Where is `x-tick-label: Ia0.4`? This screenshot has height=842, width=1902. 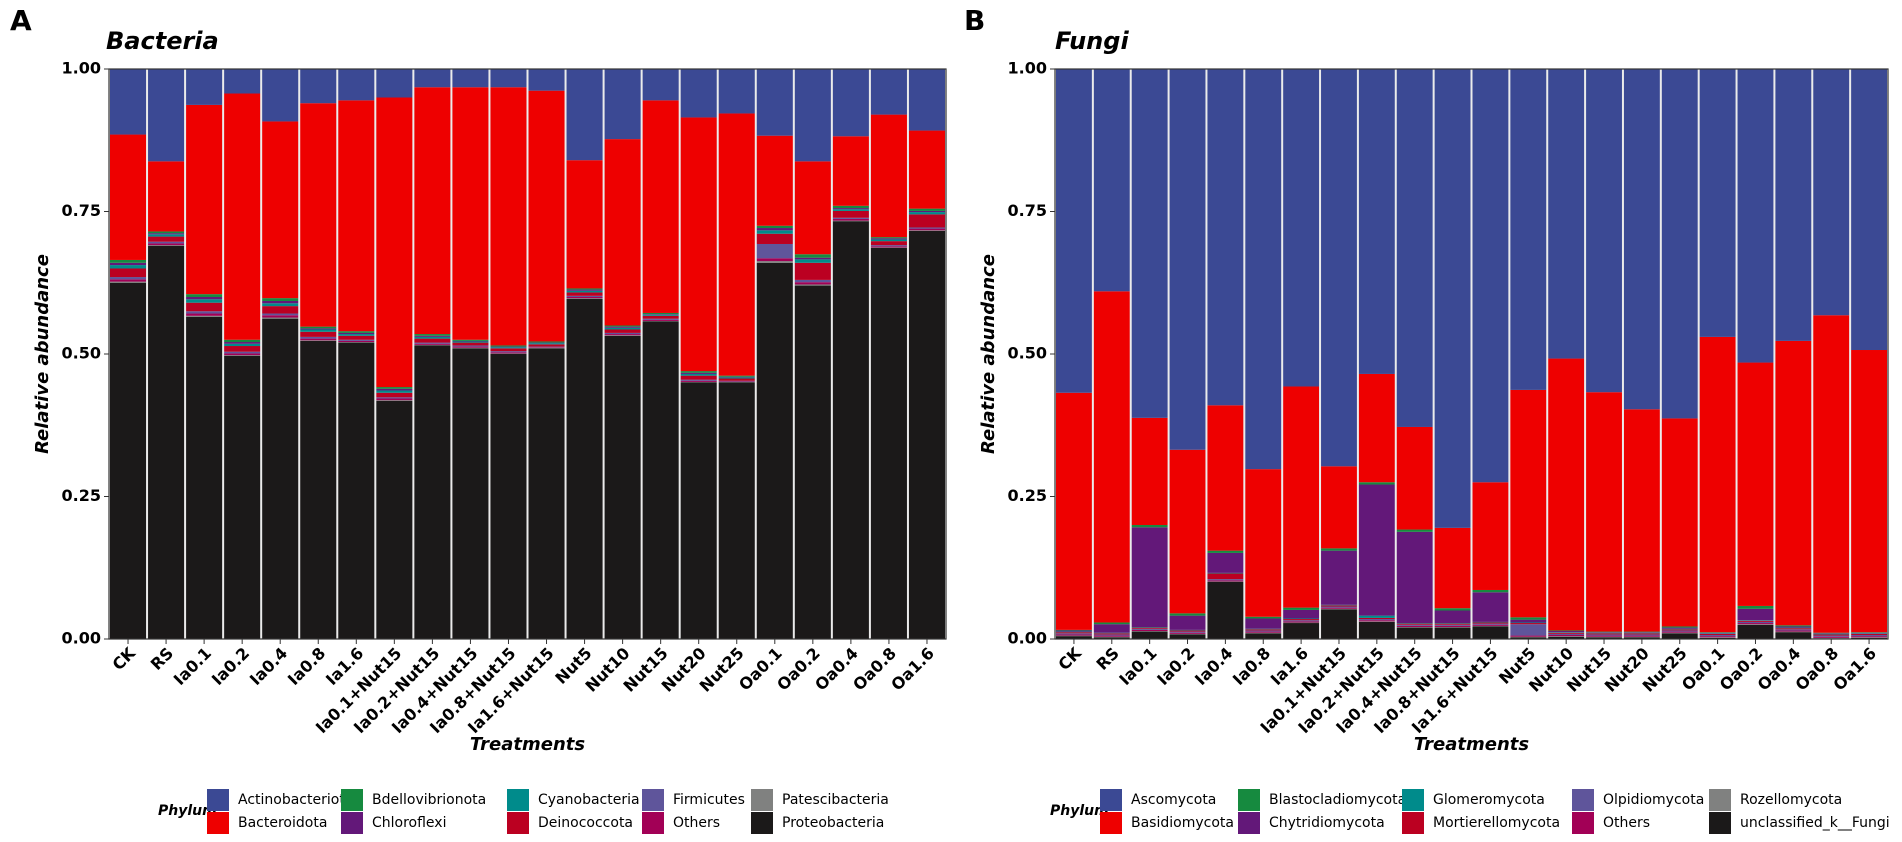
x-tick-label: Ia0.4 is located at coordinates (1213, 666).